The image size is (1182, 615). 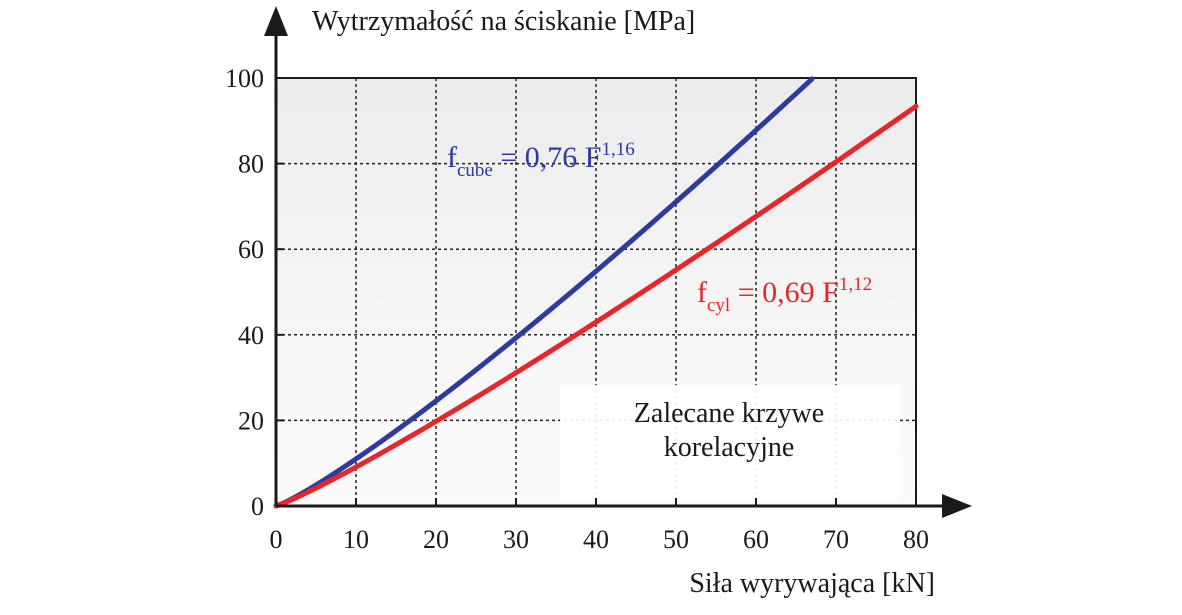 I want to click on x-tick-label: 70, so click(x=836, y=539).